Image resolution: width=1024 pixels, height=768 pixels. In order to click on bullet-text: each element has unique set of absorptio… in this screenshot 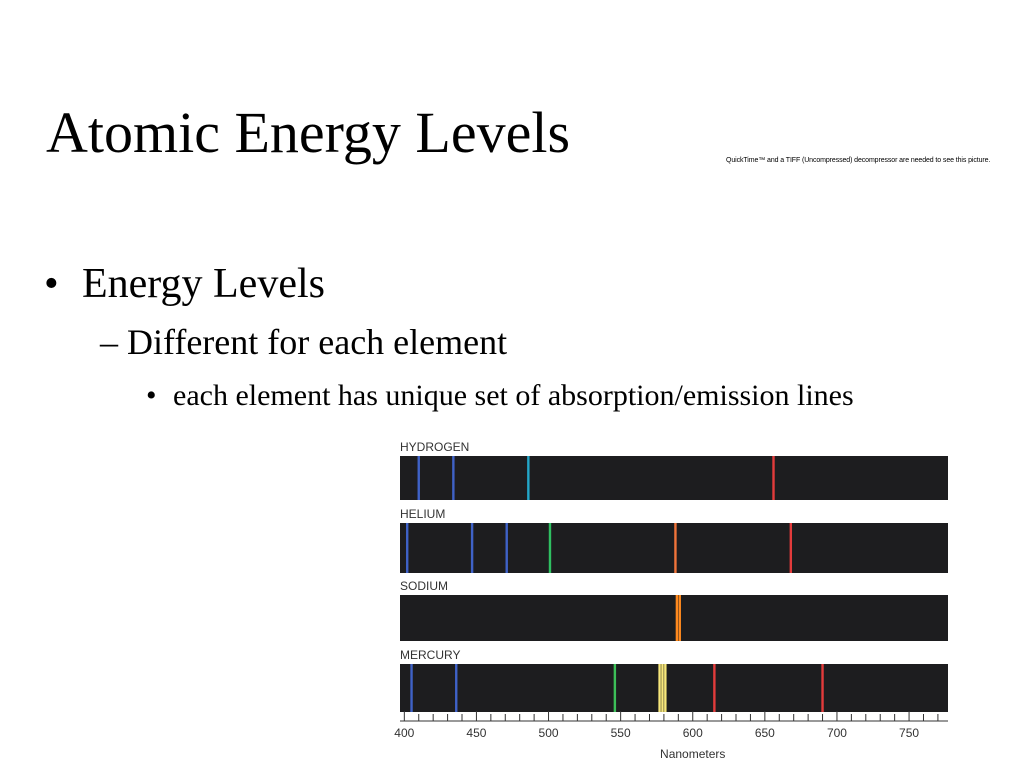, I will do `click(513, 395)`.